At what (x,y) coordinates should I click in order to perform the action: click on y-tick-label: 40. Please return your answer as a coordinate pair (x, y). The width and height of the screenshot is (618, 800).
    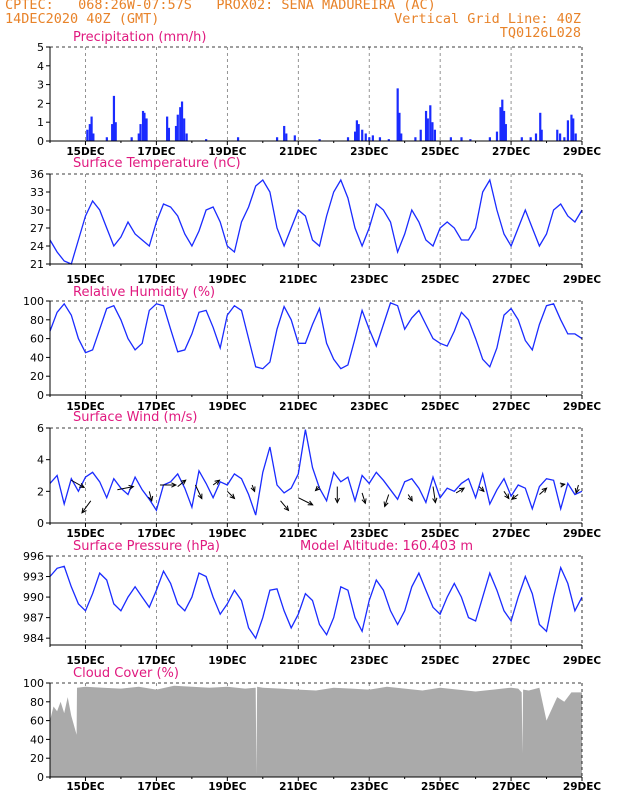
    Looking at the image, I should click on (37, 357).